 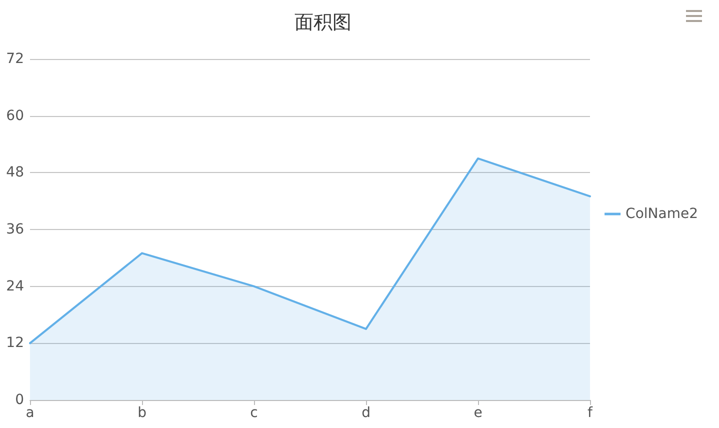 What do you see at coordinates (15, 172) in the screenshot?
I see `y-tick-label: 48` at bounding box center [15, 172].